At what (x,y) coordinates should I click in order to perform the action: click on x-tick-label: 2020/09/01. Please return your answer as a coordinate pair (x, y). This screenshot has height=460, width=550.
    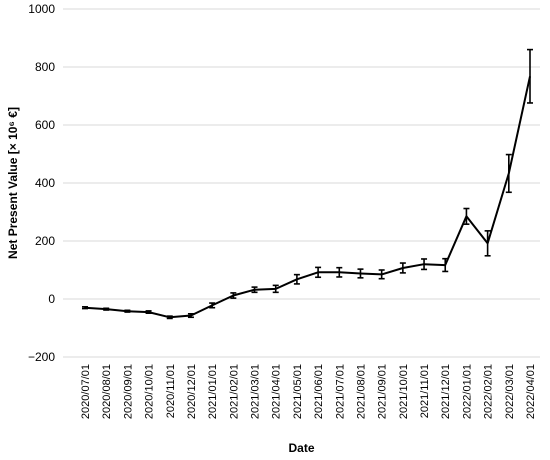
    Looking at the image, I should click on (128, 391).